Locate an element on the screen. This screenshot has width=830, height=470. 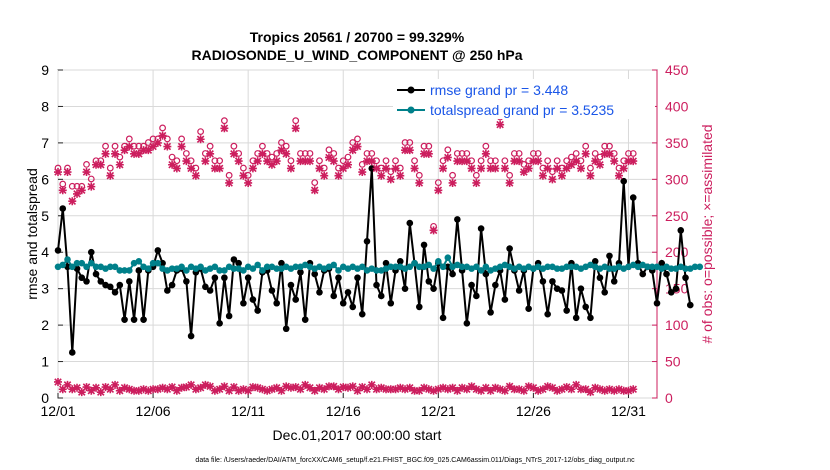
x-tick-label: 12/11 is located at coordinates (248, 411).